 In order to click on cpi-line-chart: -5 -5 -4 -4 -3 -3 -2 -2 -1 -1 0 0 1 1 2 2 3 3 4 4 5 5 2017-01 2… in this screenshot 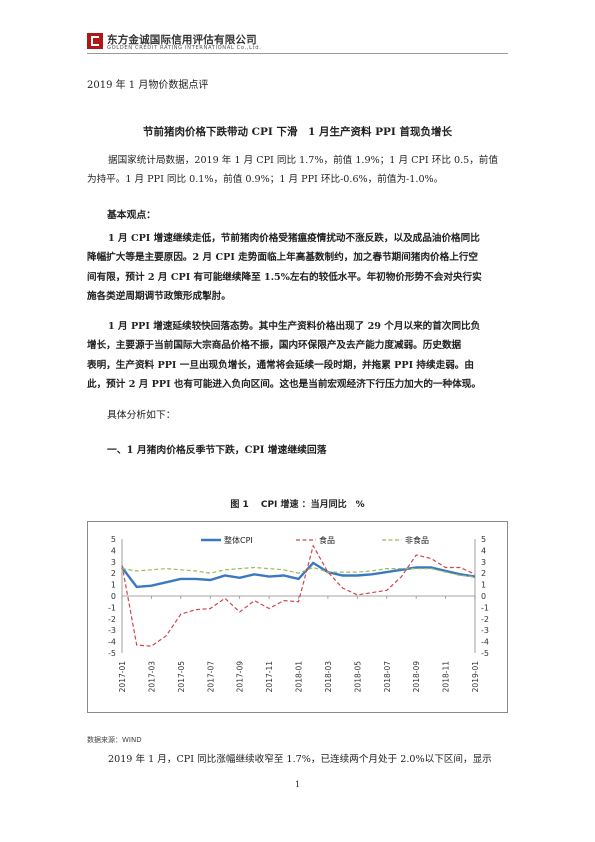, I will do `click(298, 614)`.